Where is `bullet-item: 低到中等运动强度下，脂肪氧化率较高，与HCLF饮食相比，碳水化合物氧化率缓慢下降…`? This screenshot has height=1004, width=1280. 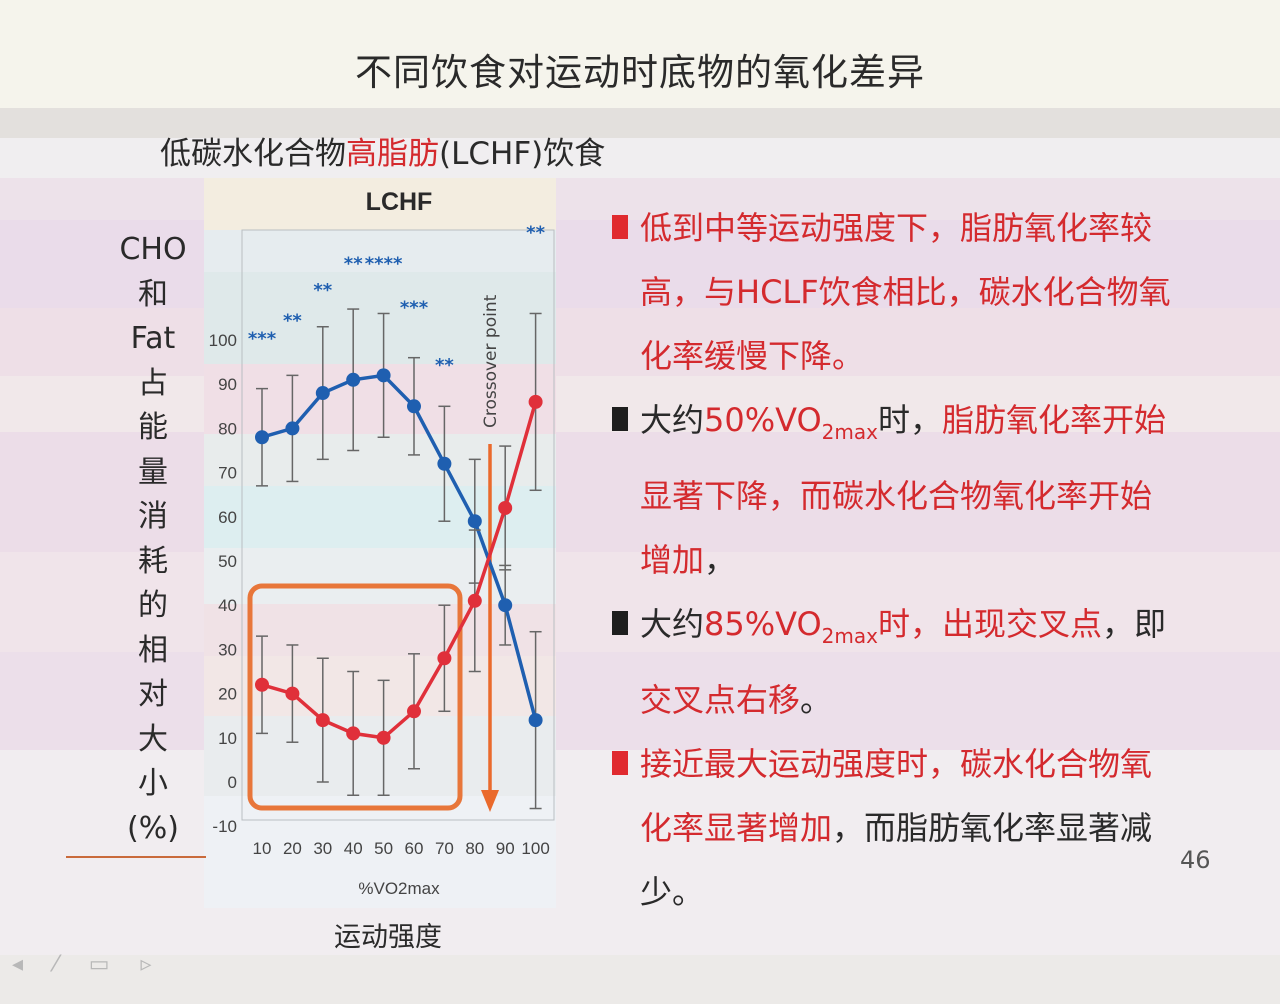
bullet-item: 低到中等运动强度下，脂肪氧化率较高，与HCLF饮食相比，碳水化合物氧化率缓慢下降… is located at coordinates (892, 292).